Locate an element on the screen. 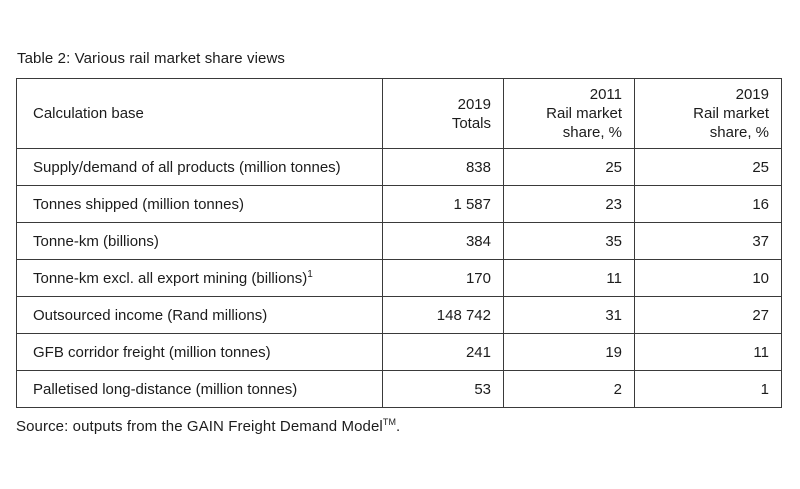 This screenshot has width=800, height=489. share-2011-cell: 23 is located at coordinates (569, 204).